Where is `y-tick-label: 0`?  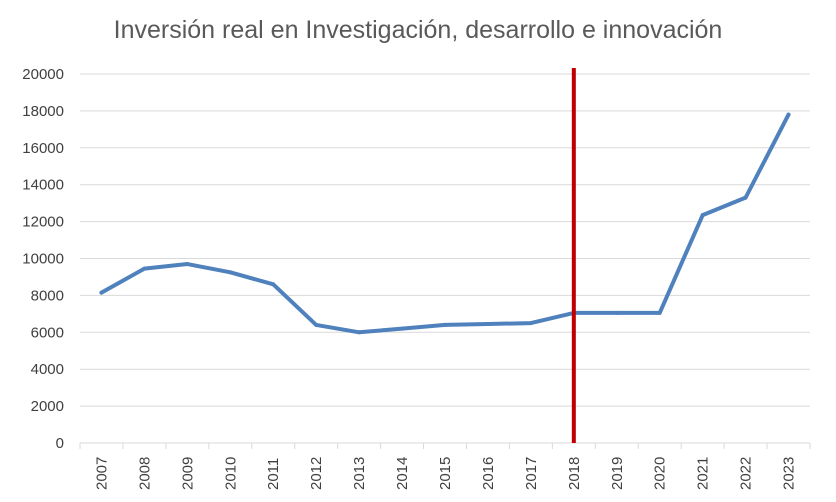 y-tick-label: 0 is located at coordinates (60, 443).